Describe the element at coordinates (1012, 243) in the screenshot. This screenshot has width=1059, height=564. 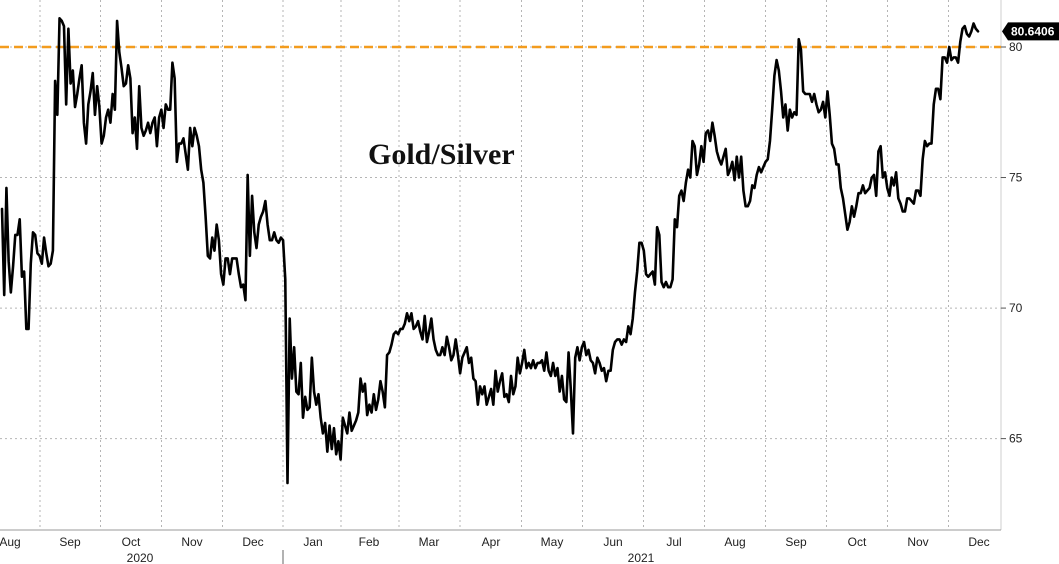
I see `y-axis-ticks: 65 70 75 80` at that location.